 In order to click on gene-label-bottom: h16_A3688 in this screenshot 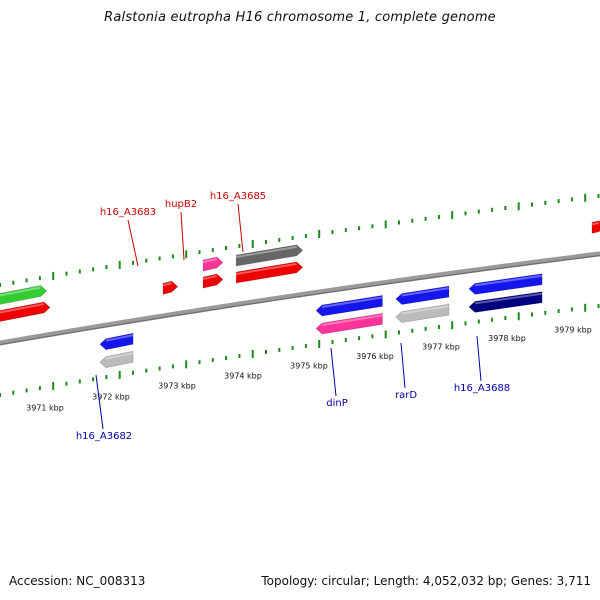, I will do `click(482, 388)`.